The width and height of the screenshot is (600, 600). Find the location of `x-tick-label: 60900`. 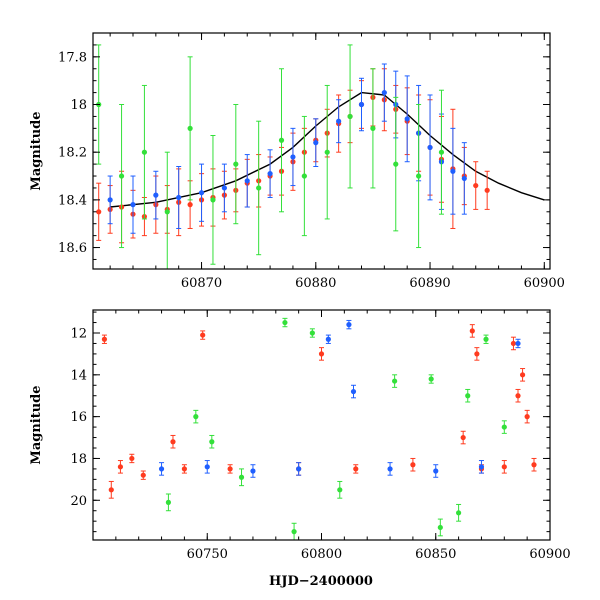

x-tick-label: 60900 is located at coordinates (549, 554).